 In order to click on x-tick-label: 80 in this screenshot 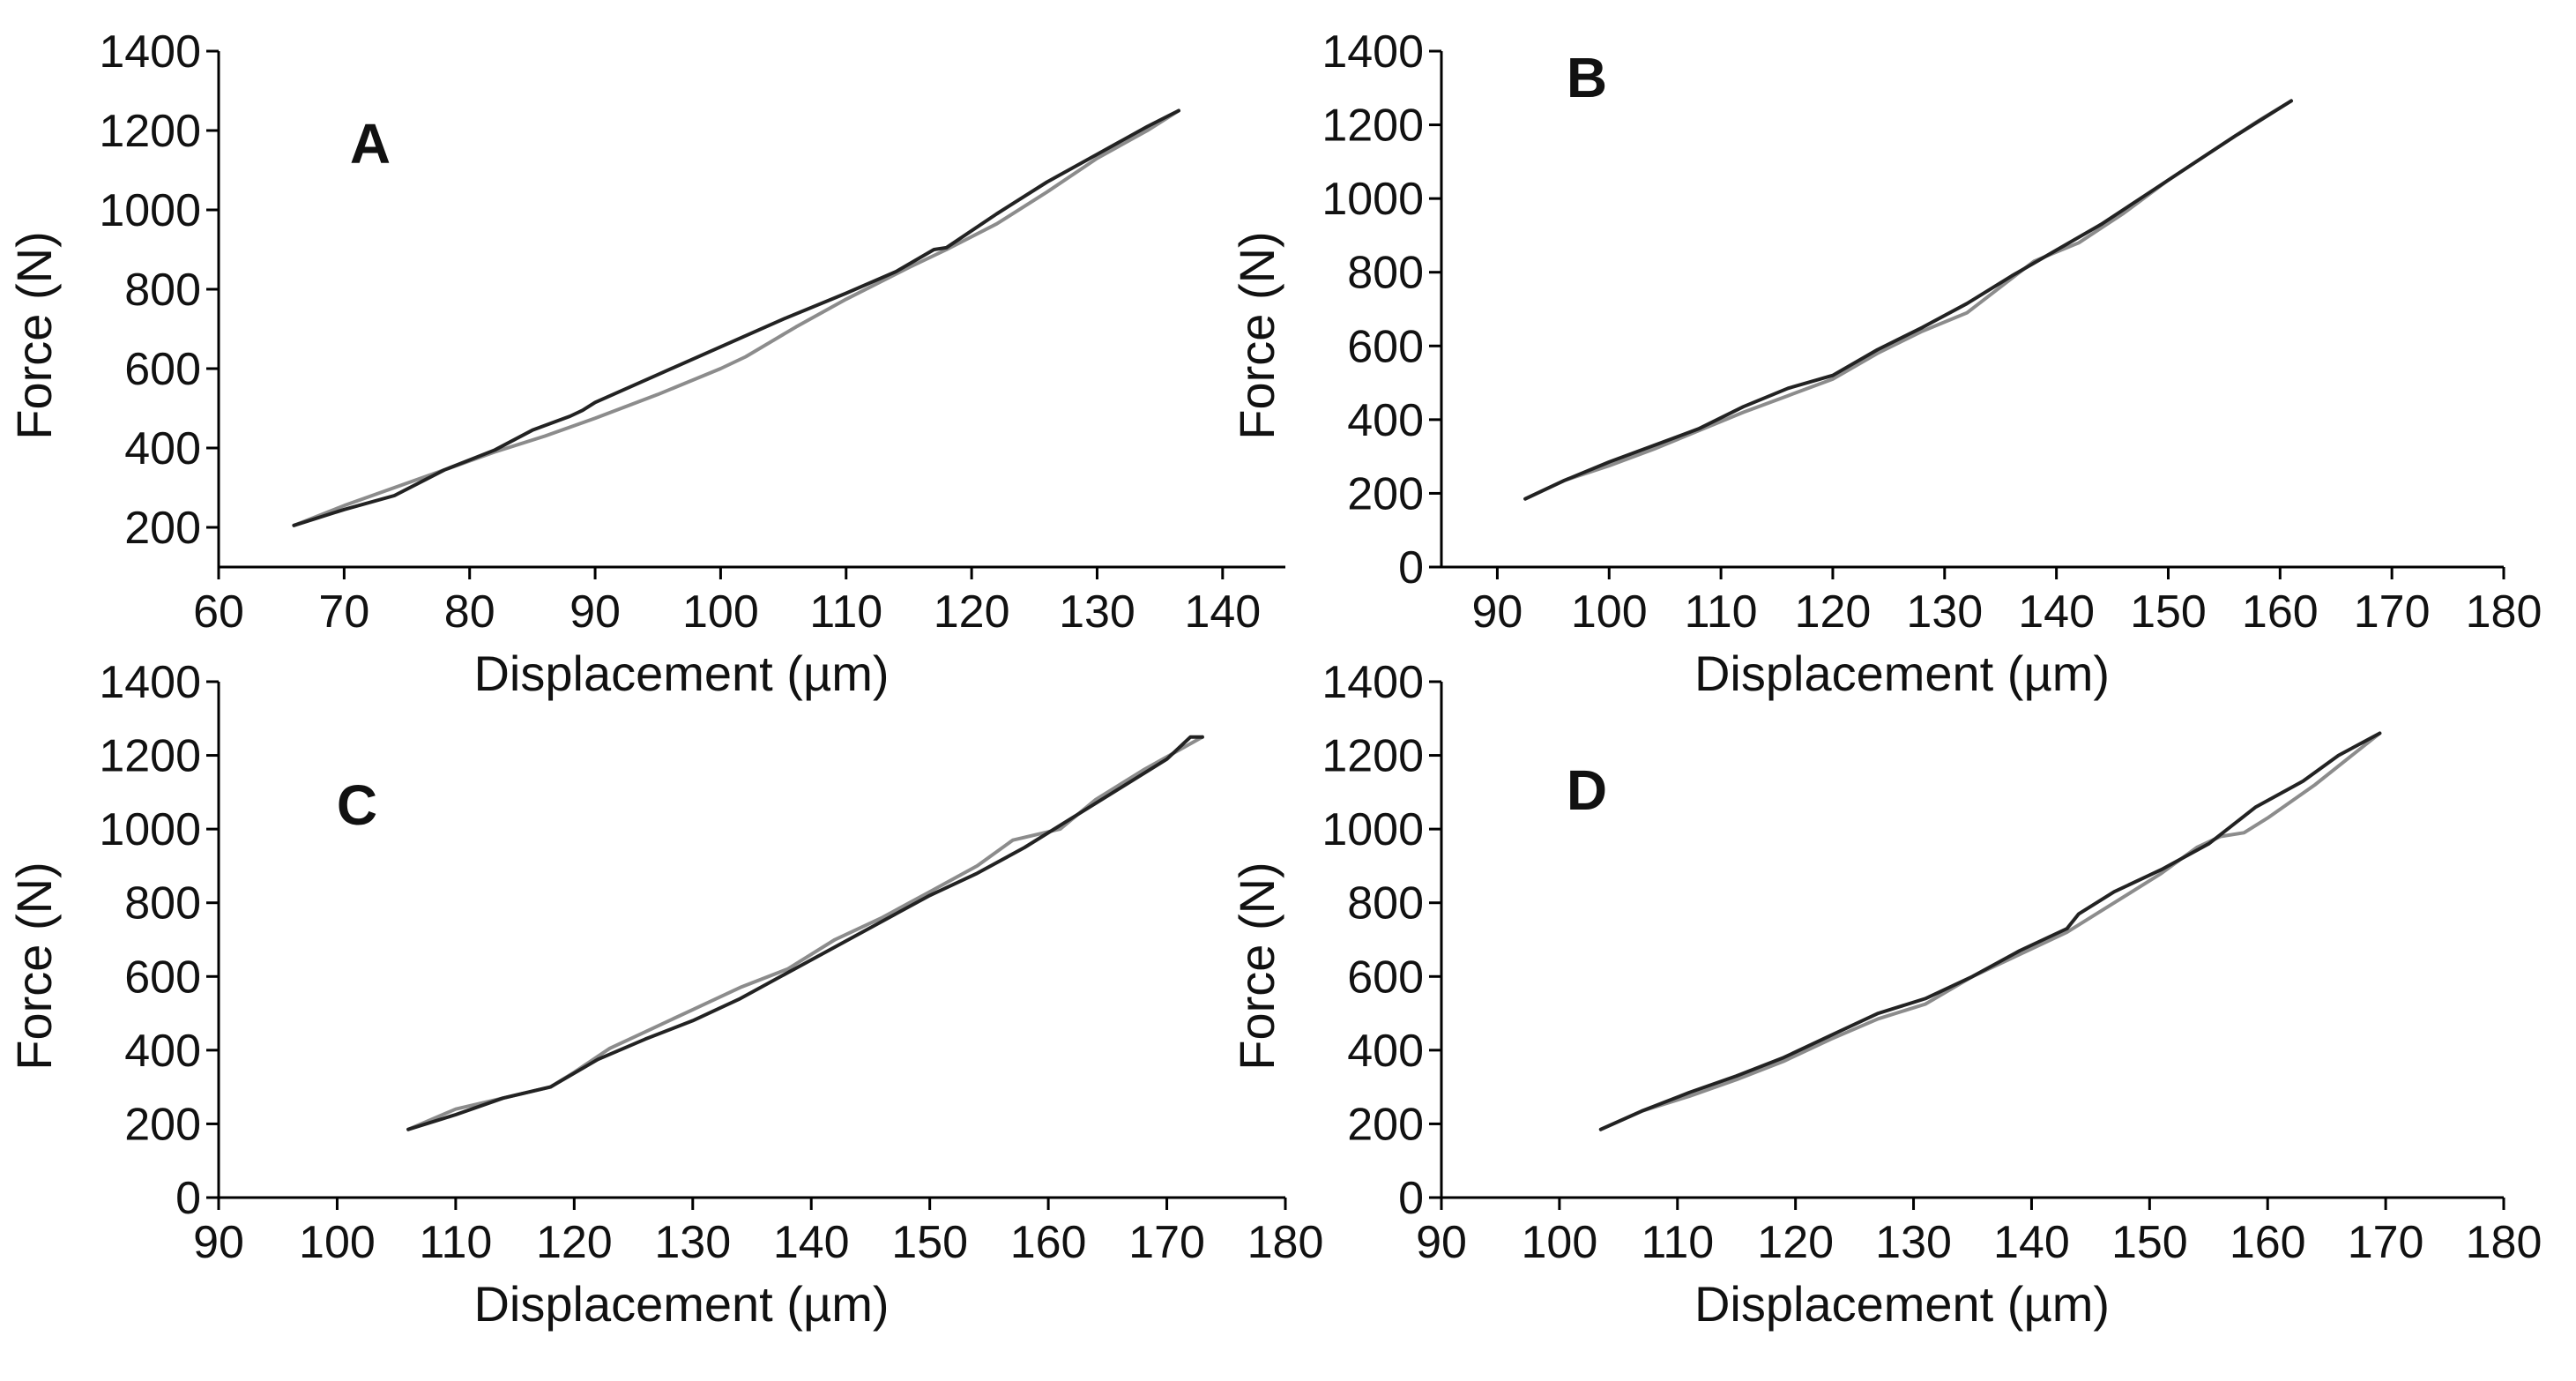, I will do `click(470, 612)`.